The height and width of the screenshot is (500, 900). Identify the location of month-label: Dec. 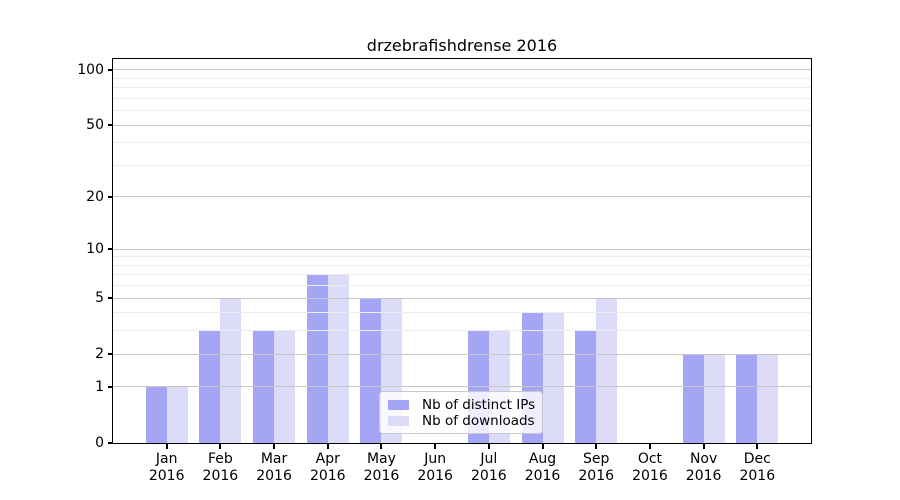
(757, 459).